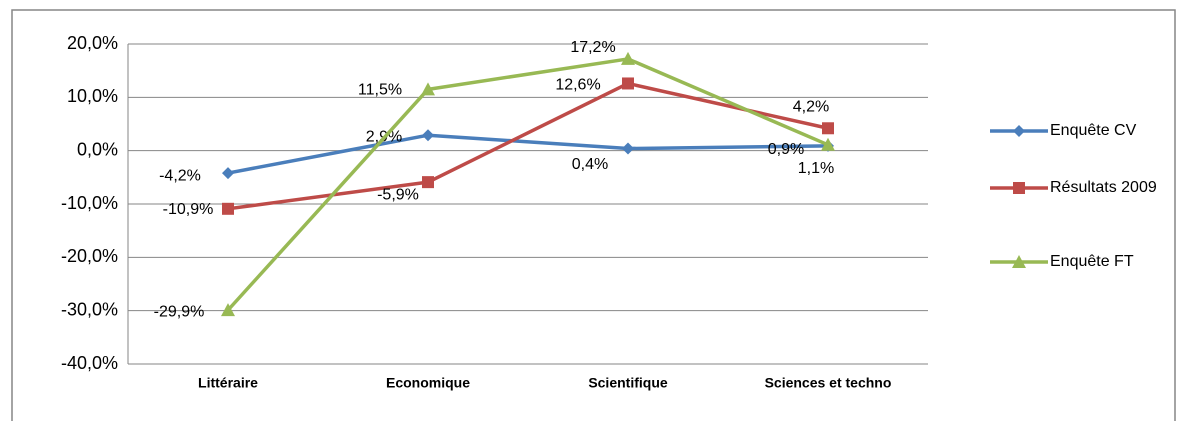 This screenshot has width=1186, height=421. What do you see at coordinates (398, 194) in the screenshot?
I see `data-label: -5,9%` at bounding box center [398, 194].